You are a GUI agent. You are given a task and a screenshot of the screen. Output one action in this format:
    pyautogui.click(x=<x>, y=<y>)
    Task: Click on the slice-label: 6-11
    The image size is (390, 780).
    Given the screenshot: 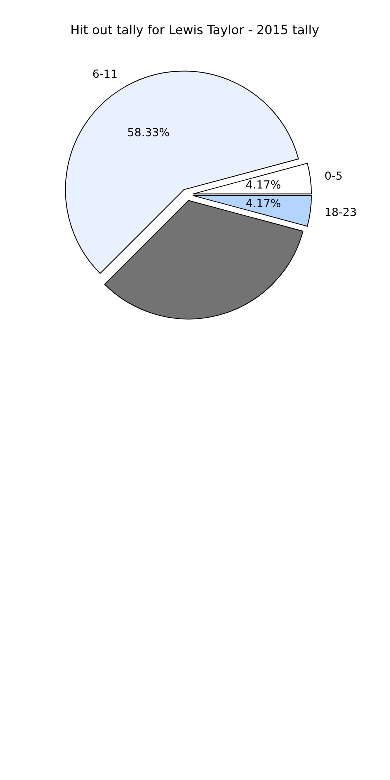 What is the action you would take?
    pyautogui.click(x=105, y=74)
    